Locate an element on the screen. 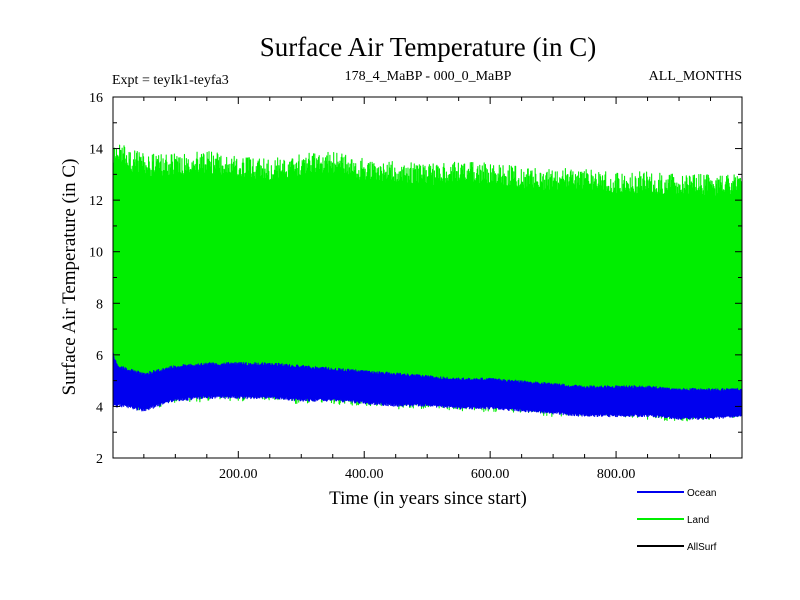  subtitle-months: ALL_MONTHS is located at coordinates (695, 76).